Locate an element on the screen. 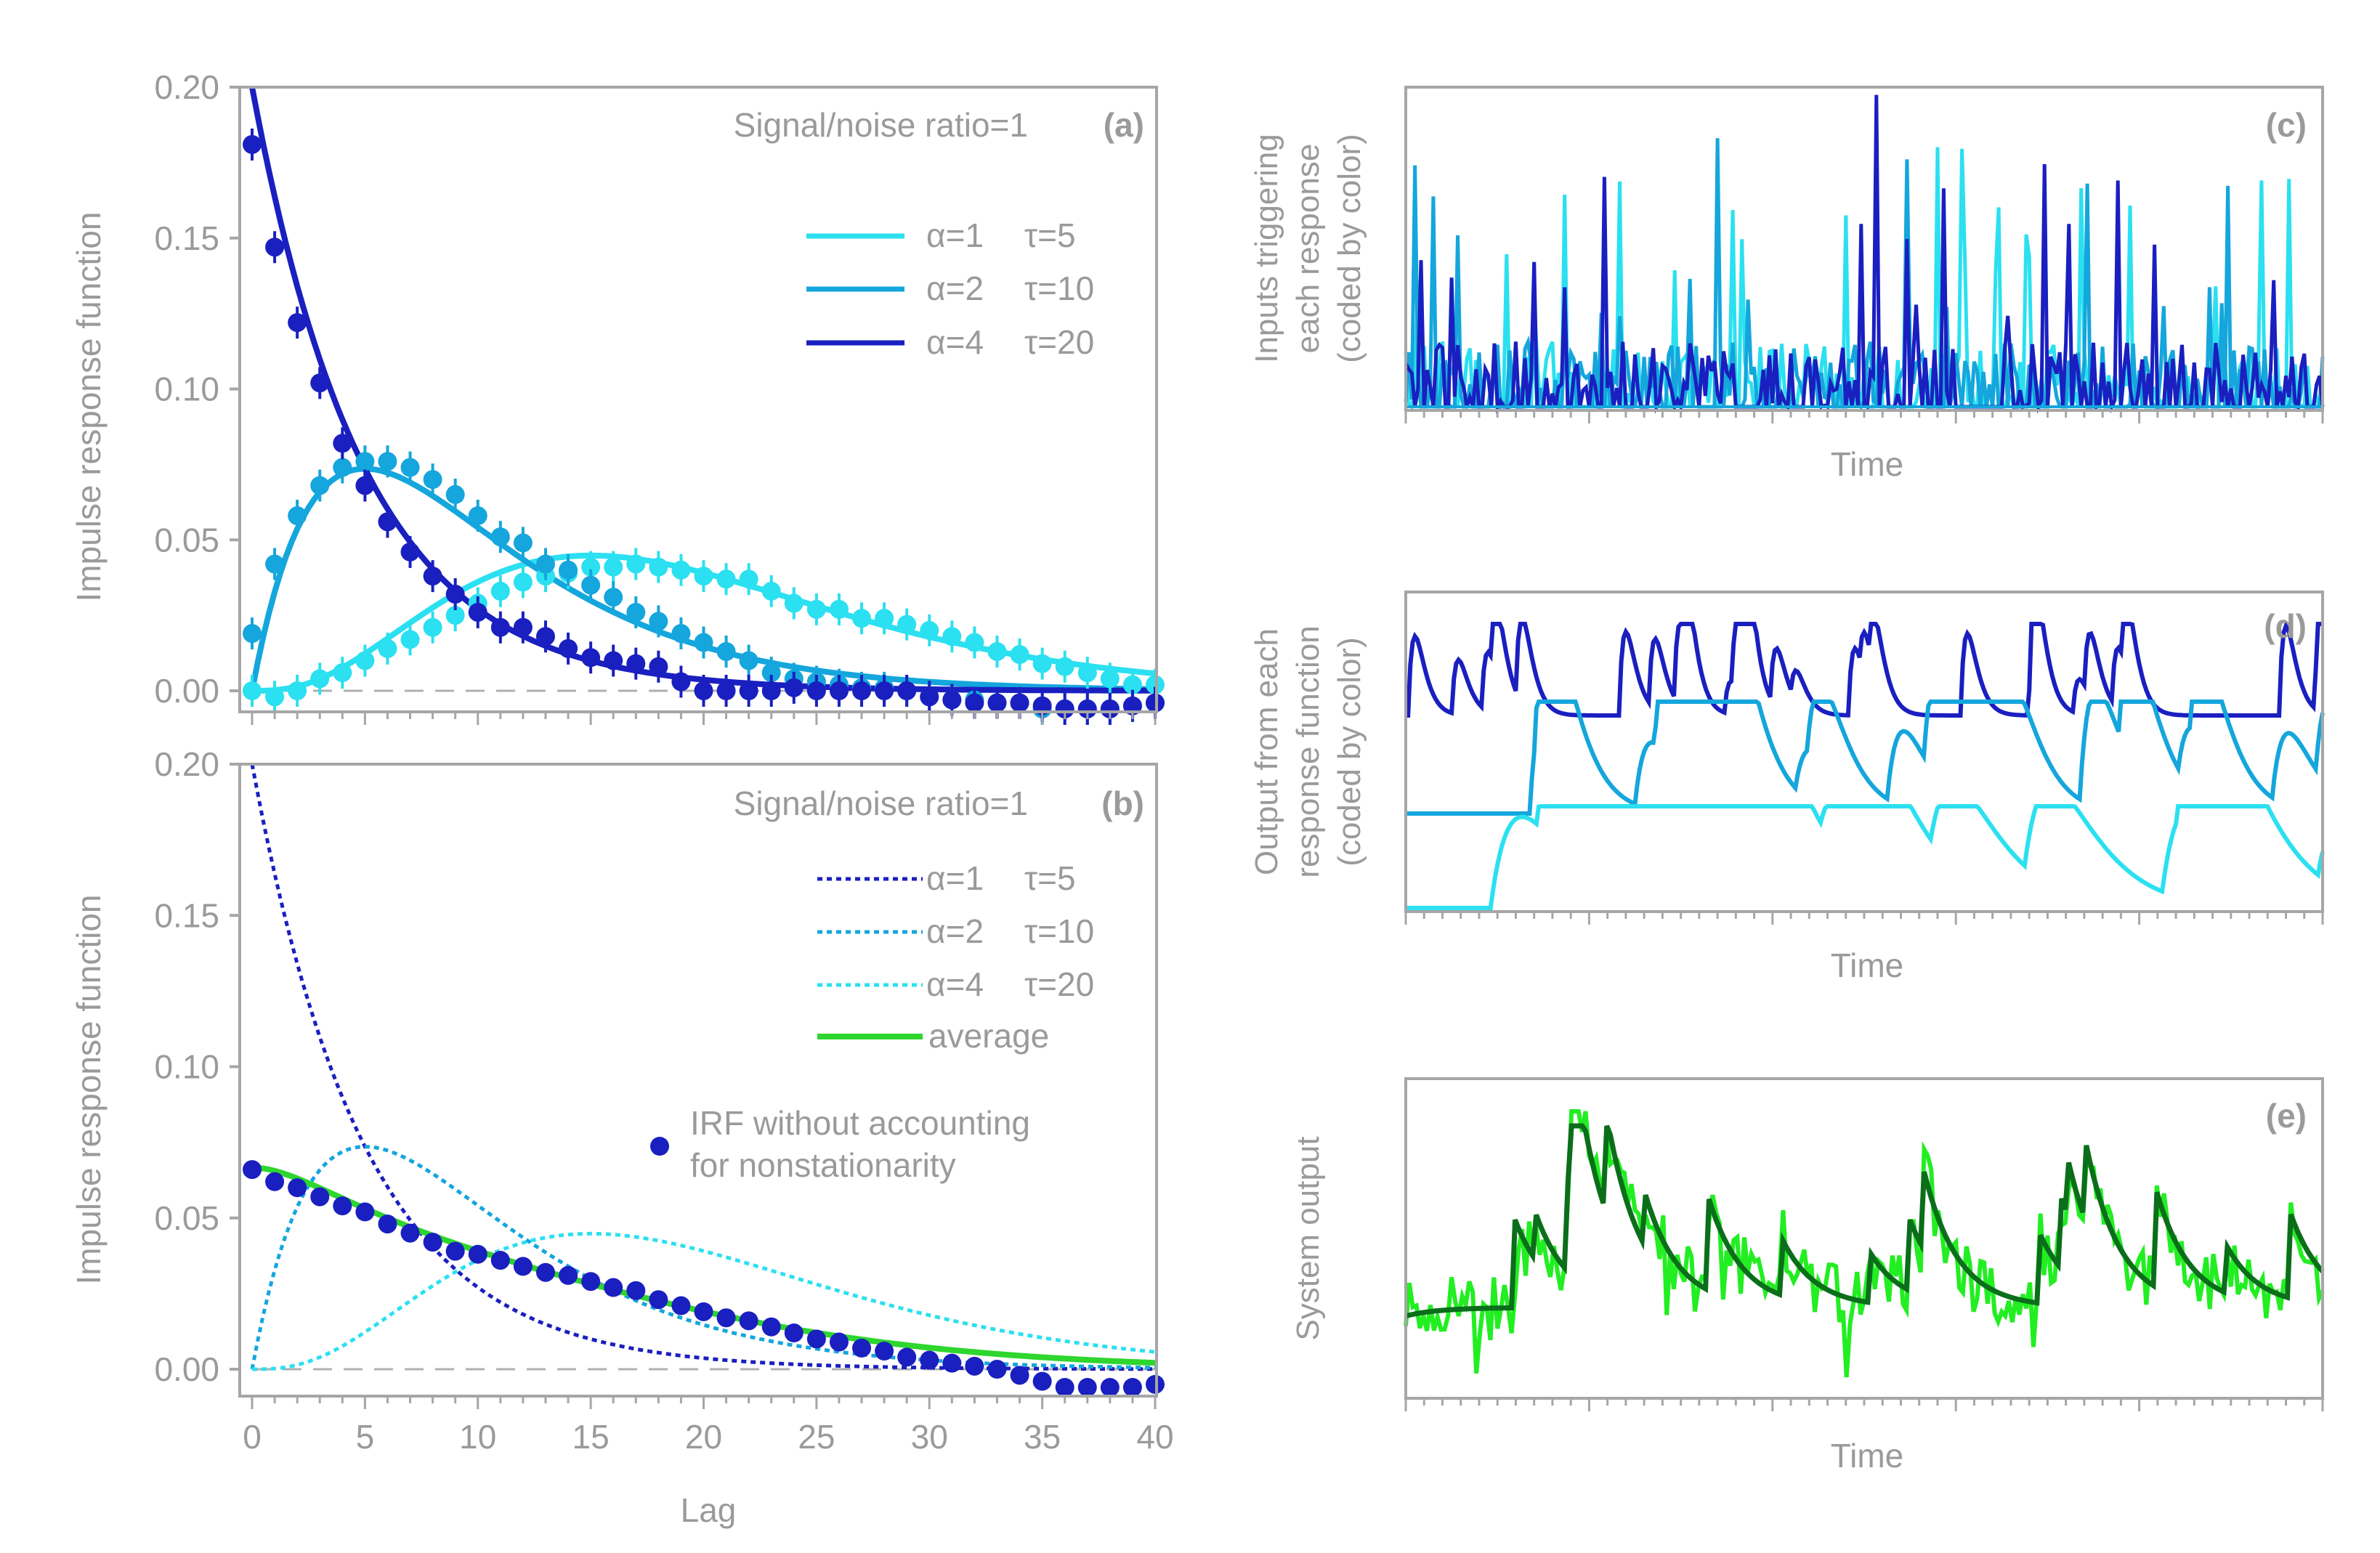 This screenshot has width=2380, height=1553. panel-b-legend-tau-3: τ=20 is located at coordinates (1059, 984).